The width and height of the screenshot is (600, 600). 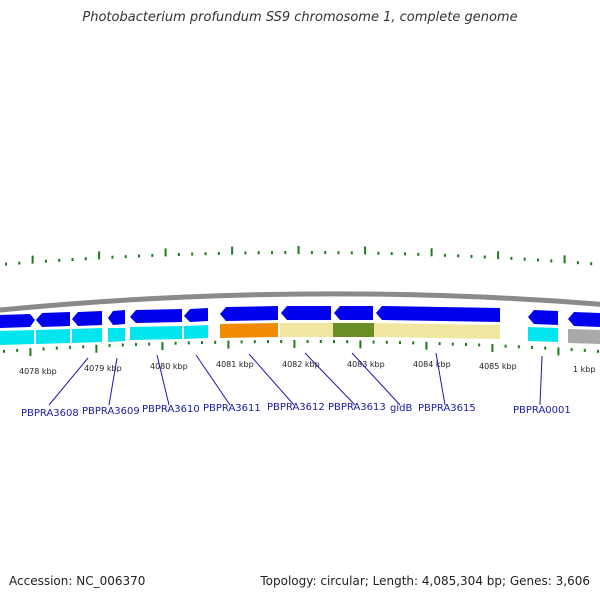 I want to click on kbp-label: 4082 kbp, so click(x=301, y=364).